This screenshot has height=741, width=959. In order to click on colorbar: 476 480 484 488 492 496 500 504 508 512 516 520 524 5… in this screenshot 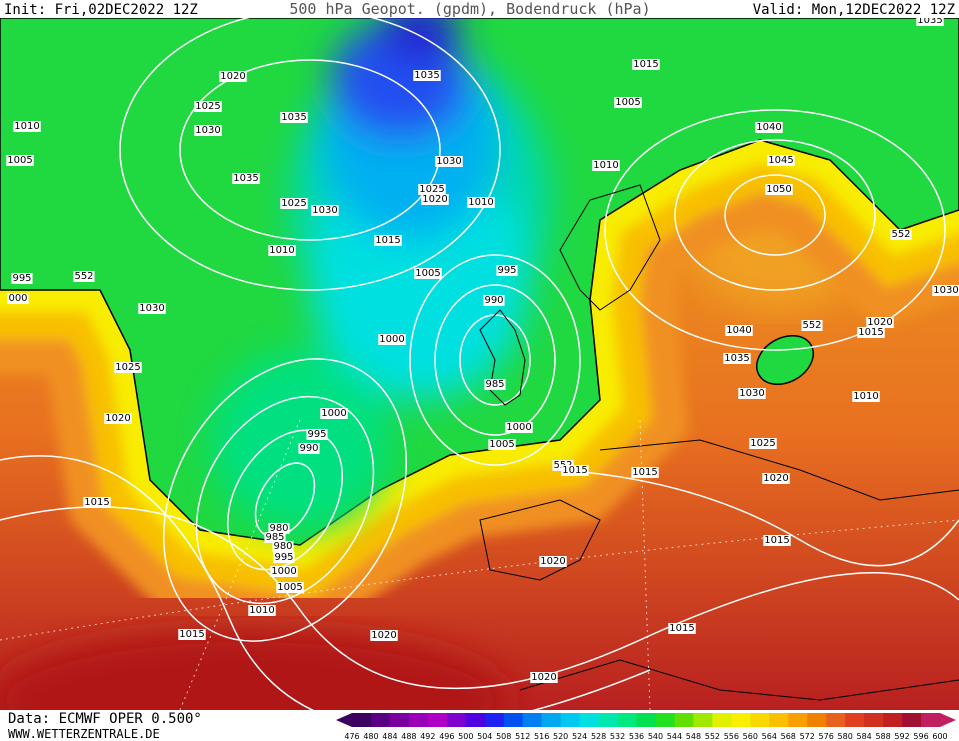, I will do `click(646, 727)`.